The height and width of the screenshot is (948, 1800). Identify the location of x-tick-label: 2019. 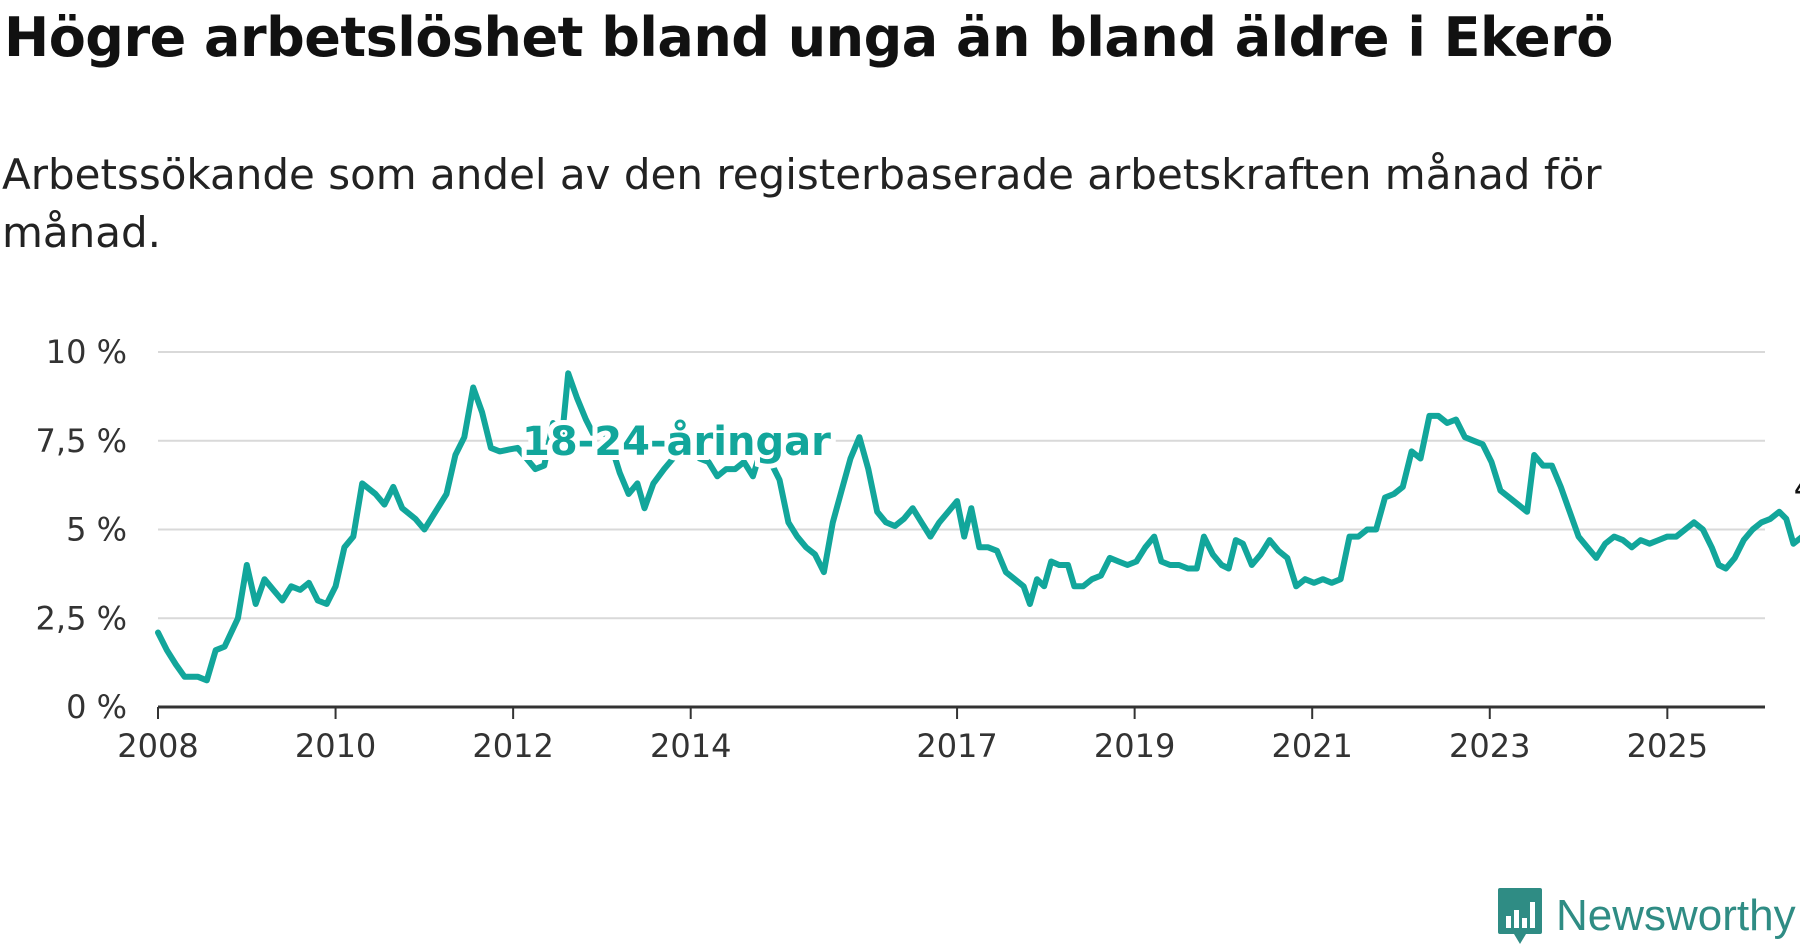
(1134, 746).